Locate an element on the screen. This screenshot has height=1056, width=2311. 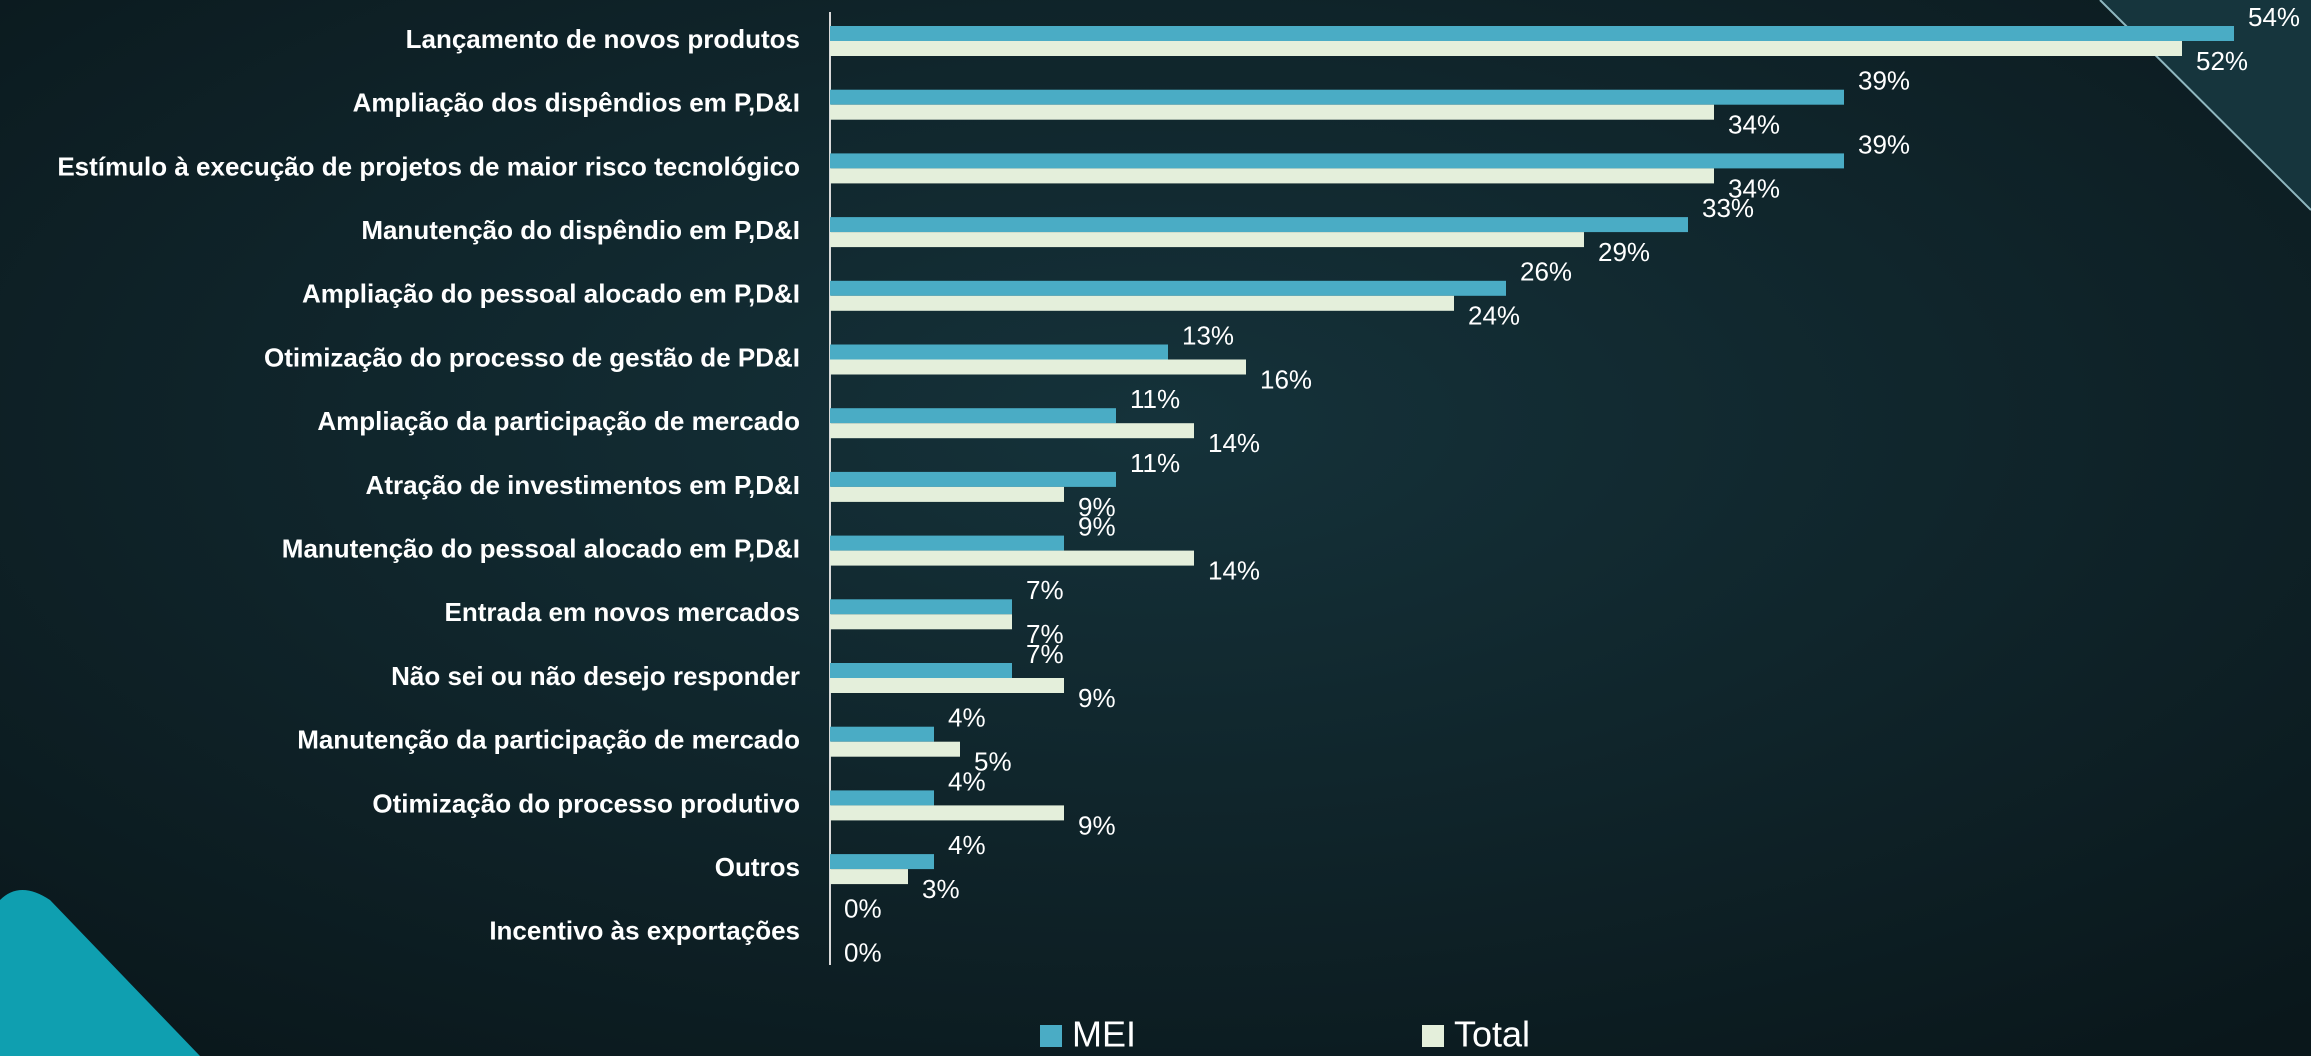
category-label: Incentivo às exportações is located at coordinates (644, 931).